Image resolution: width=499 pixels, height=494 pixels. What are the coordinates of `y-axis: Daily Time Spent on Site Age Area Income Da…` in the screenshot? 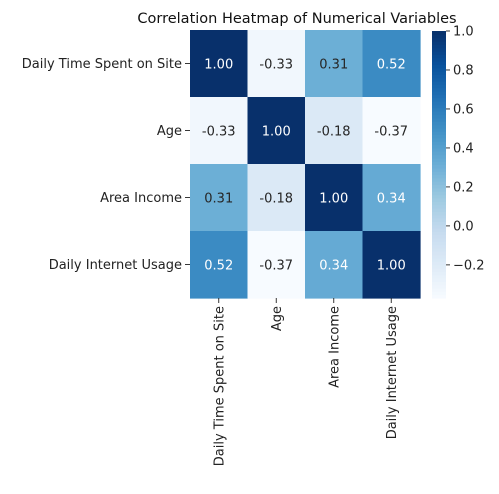 It's located at (106, 165).